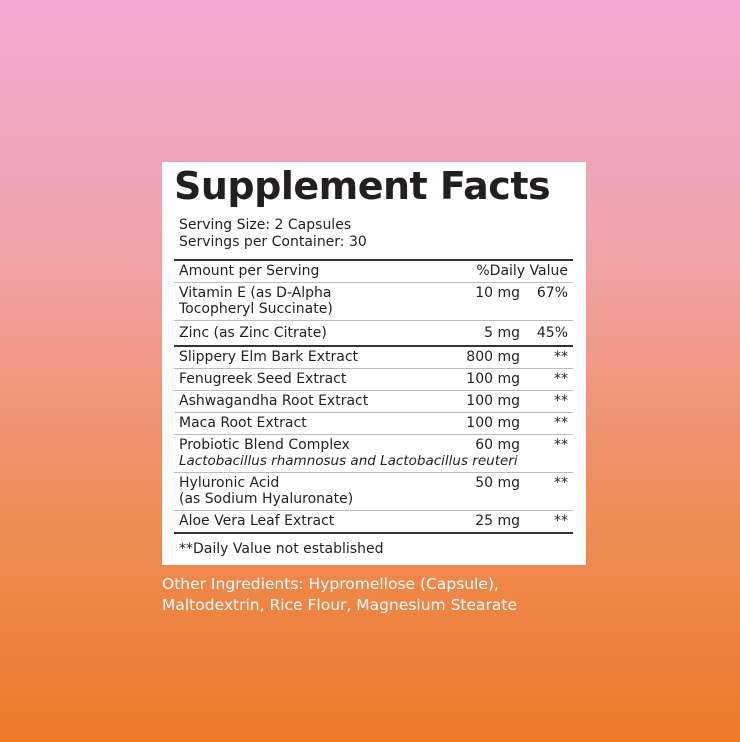 Image resolution: width=740 pixels, height=742 pixels. Describe the element at coordinates (263, 379) in the screenshot. I see `nutrient-name: Fenugreek Seed Extract` at that location.